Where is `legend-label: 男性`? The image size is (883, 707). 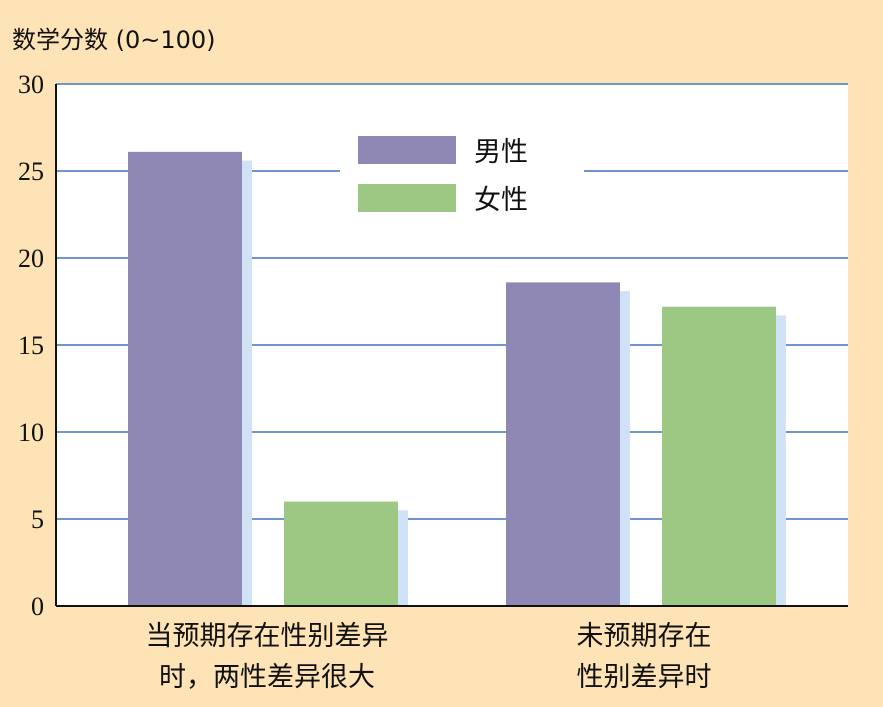
legend-label: 男性 is located at coordinates (501, 152).